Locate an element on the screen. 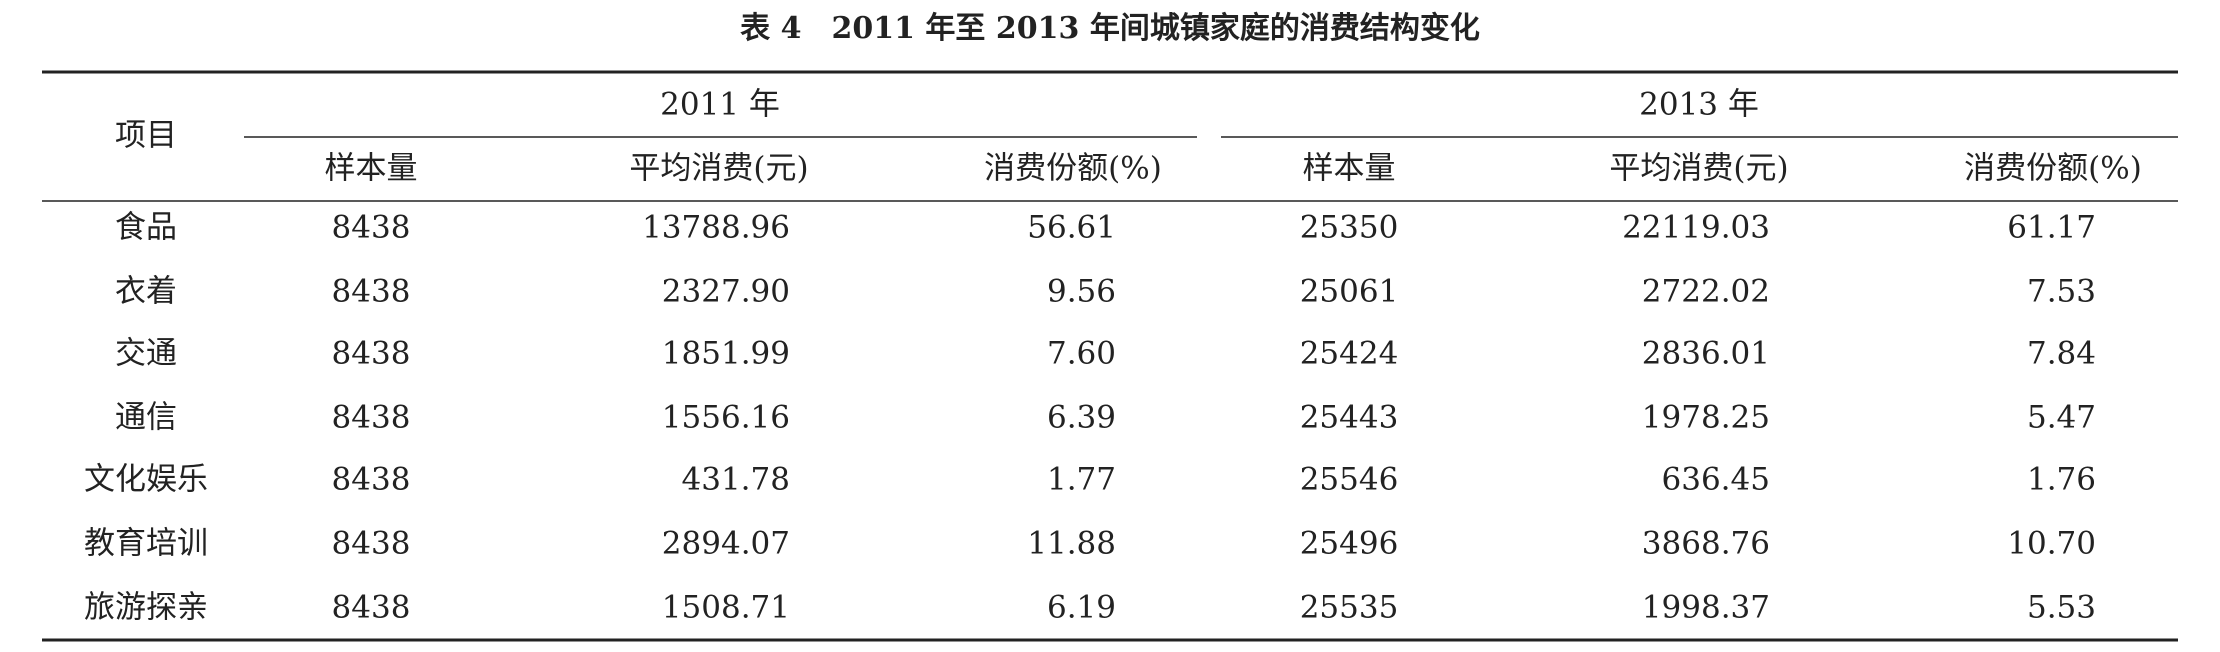 This screenshot has height=652, width=2220. cell: 1.77 is located at coordinates (1081, 480).